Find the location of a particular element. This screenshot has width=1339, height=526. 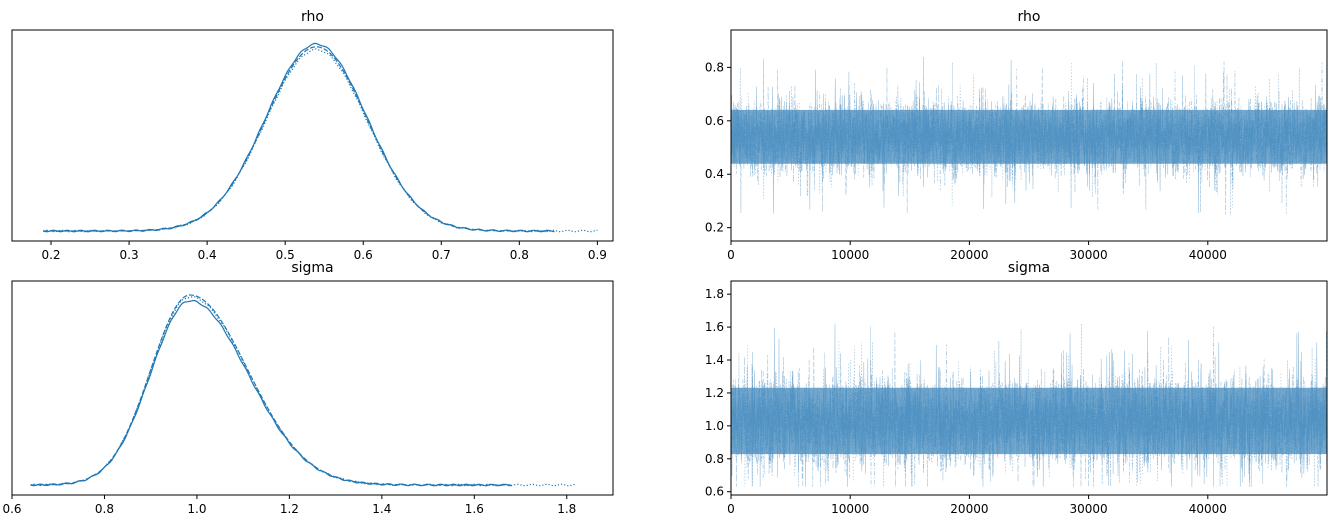

y-tick-label: 1.6 is located at coordinates (714, 327).